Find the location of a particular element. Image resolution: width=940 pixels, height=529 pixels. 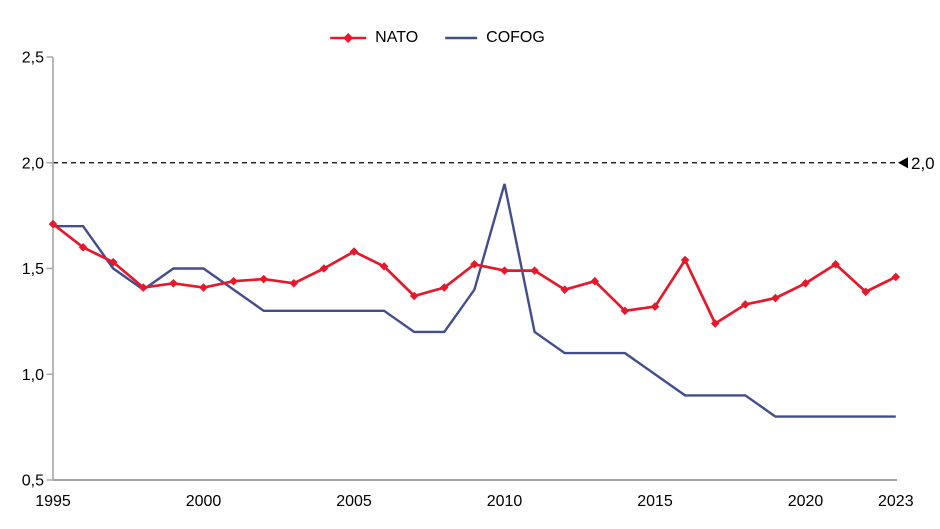

nato-line-diamond-swatch is located at coordinates (348, 38).